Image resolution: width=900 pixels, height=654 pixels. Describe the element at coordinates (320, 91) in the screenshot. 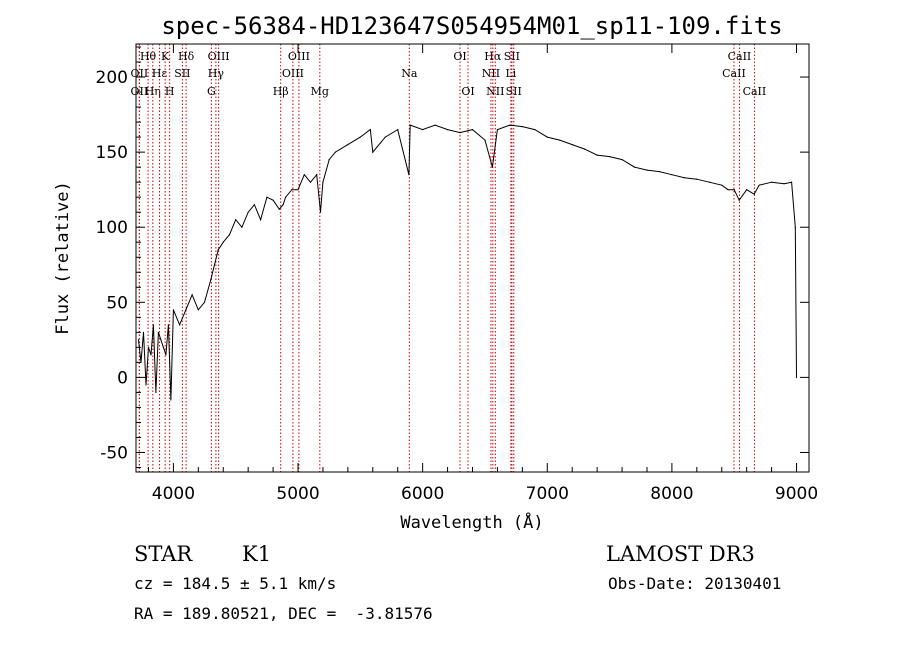

I see `spectral-line-label: Mg` at that location.